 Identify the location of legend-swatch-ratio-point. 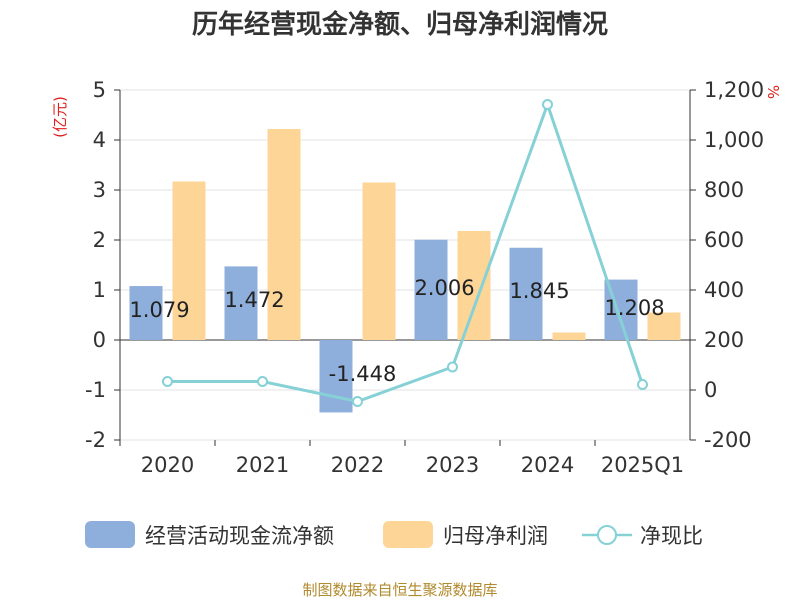
(607, 535).